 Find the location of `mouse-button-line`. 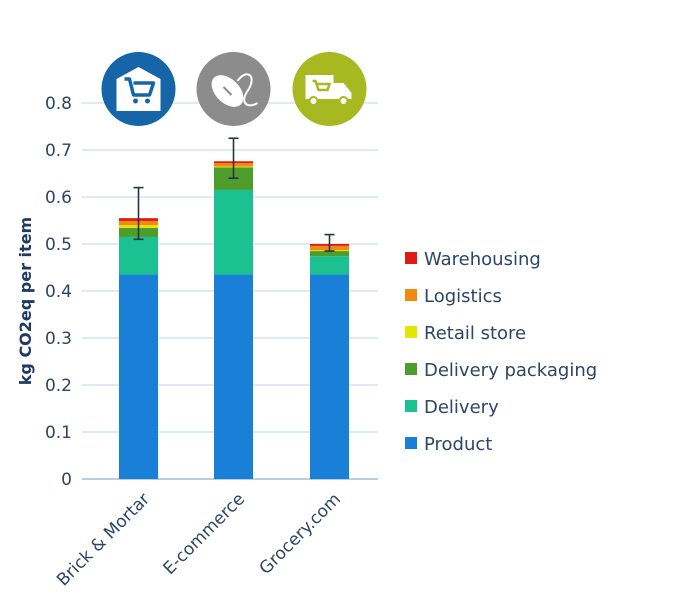

mouse-button-line is located at coordinates (227, 91).